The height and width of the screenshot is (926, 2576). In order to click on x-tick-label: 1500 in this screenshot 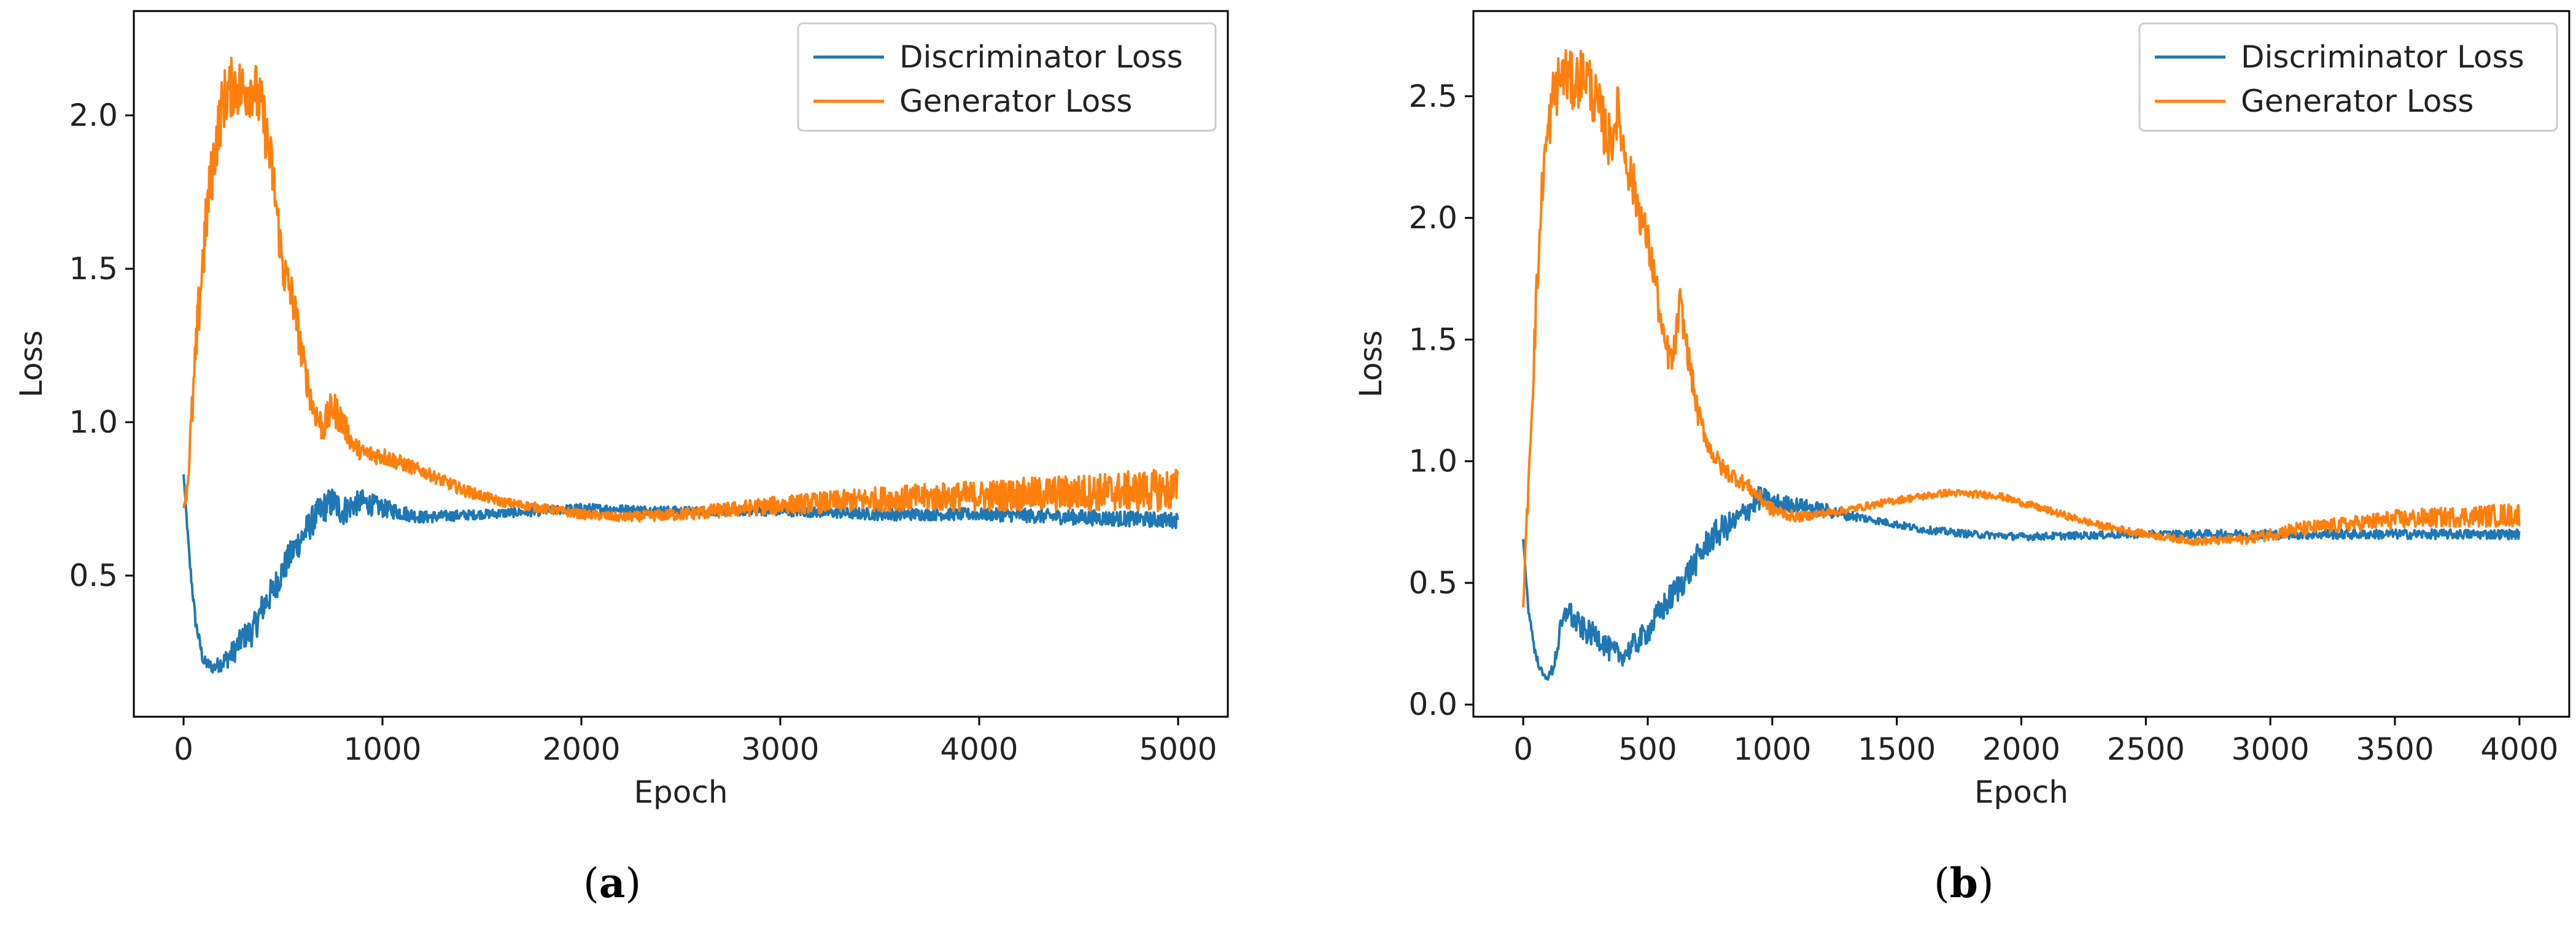, I will do `click(1897, 749)`.